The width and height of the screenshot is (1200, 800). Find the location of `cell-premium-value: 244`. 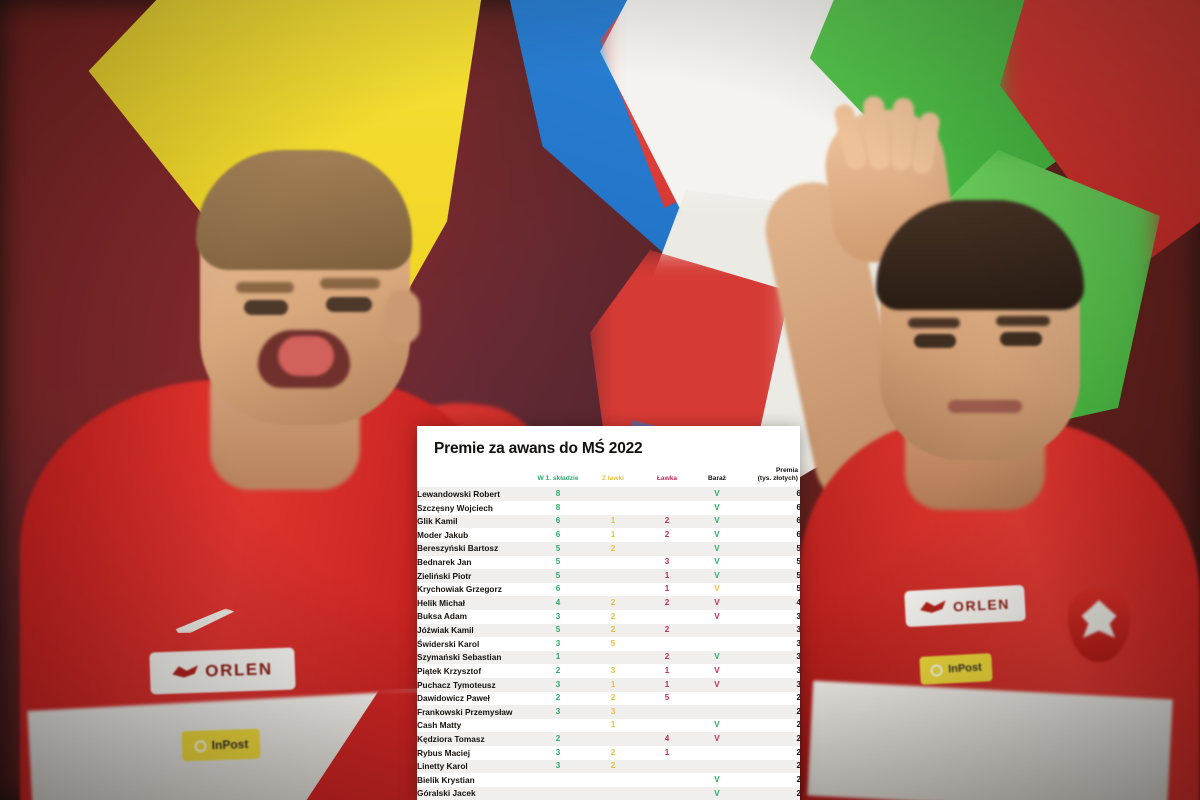

cell-premium-value: 244 is located at coordinates (798, 766).